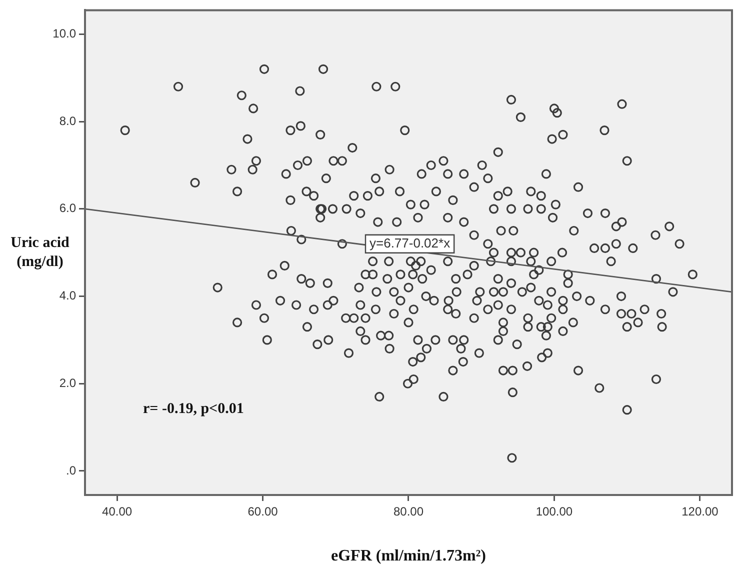 This screenshot has width=750, height=570. What do you see at coordinates (408, 556) in the screenshot?
I see `x-axis-title: eGFR (ml/min/1.73m²)` at bounding box center [408, 556].